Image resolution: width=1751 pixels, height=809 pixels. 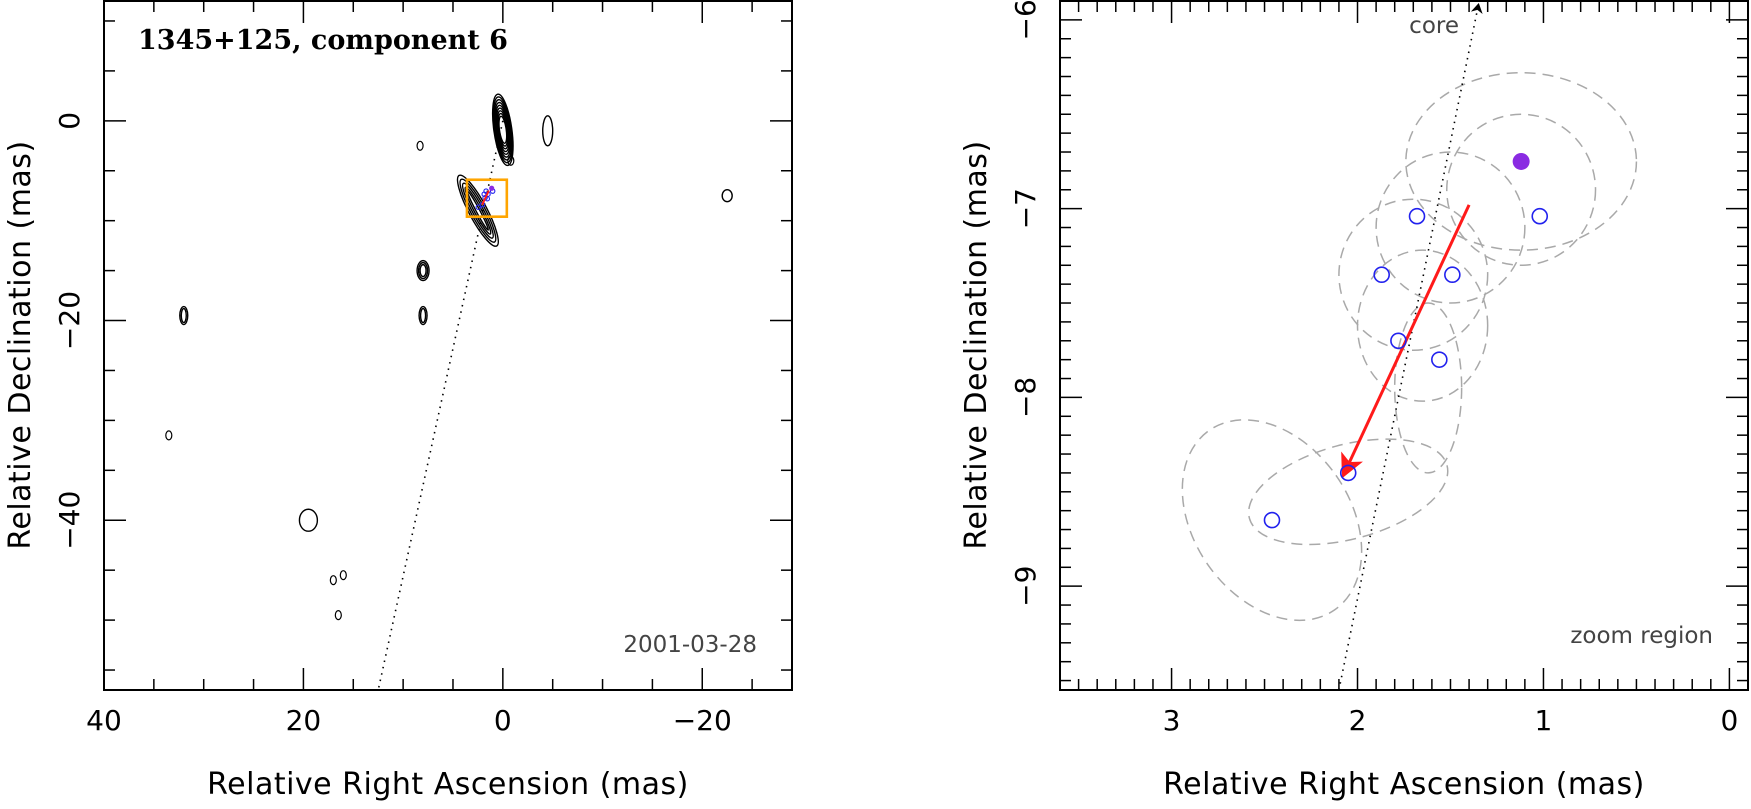 What do you see at coordinates (976, 344) in the screenshot?
I see `right-y-axis-label: Relative Declination (mas)` at bounding box center [976, 344].